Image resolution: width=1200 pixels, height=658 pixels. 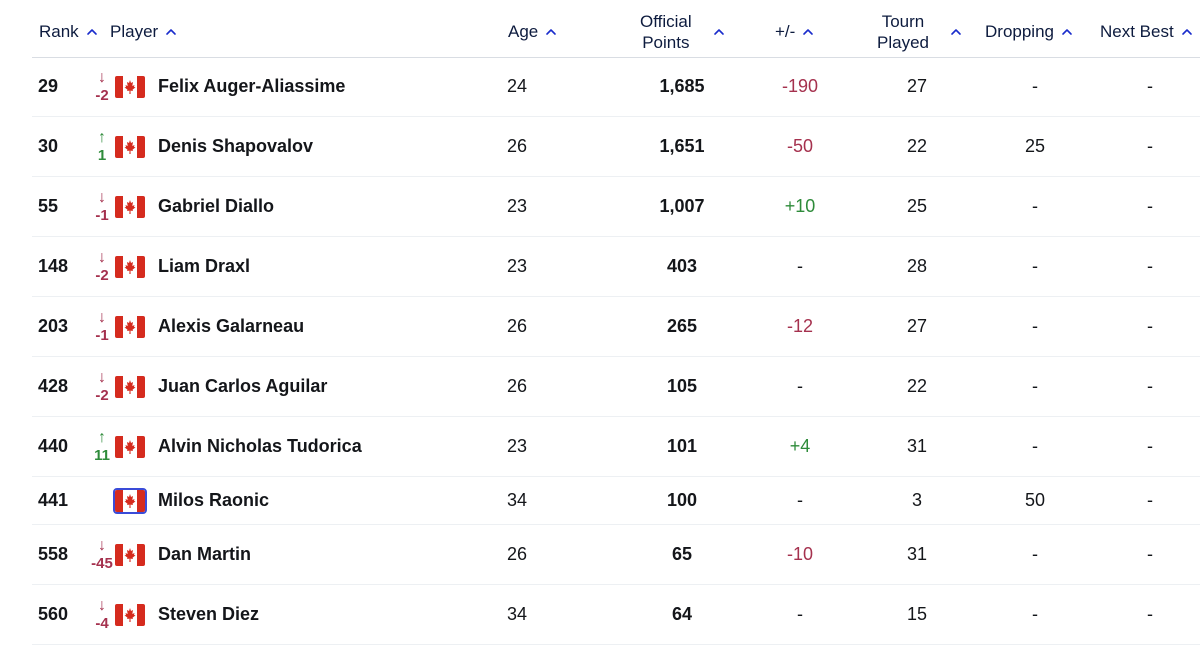 I want to click on rank-cell: 441, so click(x=53, y=500).